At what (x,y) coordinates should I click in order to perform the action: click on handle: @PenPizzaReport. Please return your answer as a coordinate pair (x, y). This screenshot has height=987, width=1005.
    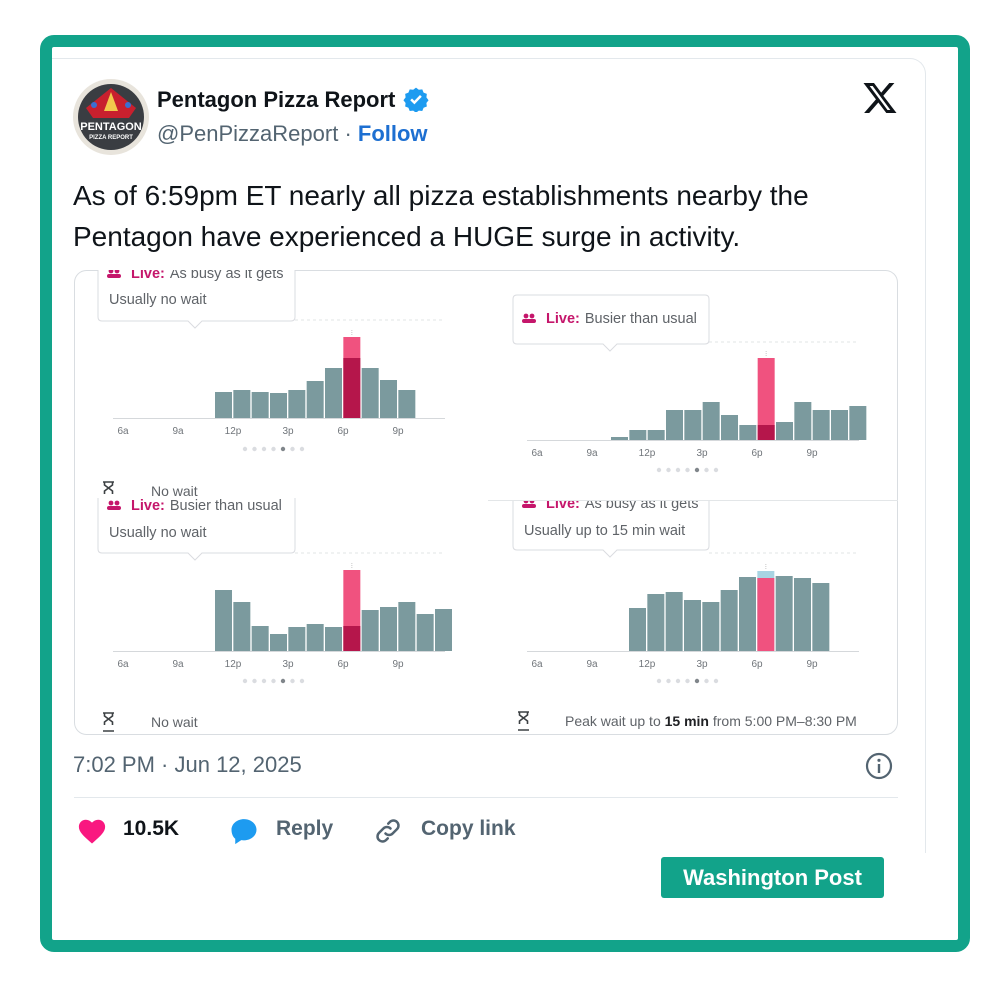
    Looking at the image, I should click on (248, 133).